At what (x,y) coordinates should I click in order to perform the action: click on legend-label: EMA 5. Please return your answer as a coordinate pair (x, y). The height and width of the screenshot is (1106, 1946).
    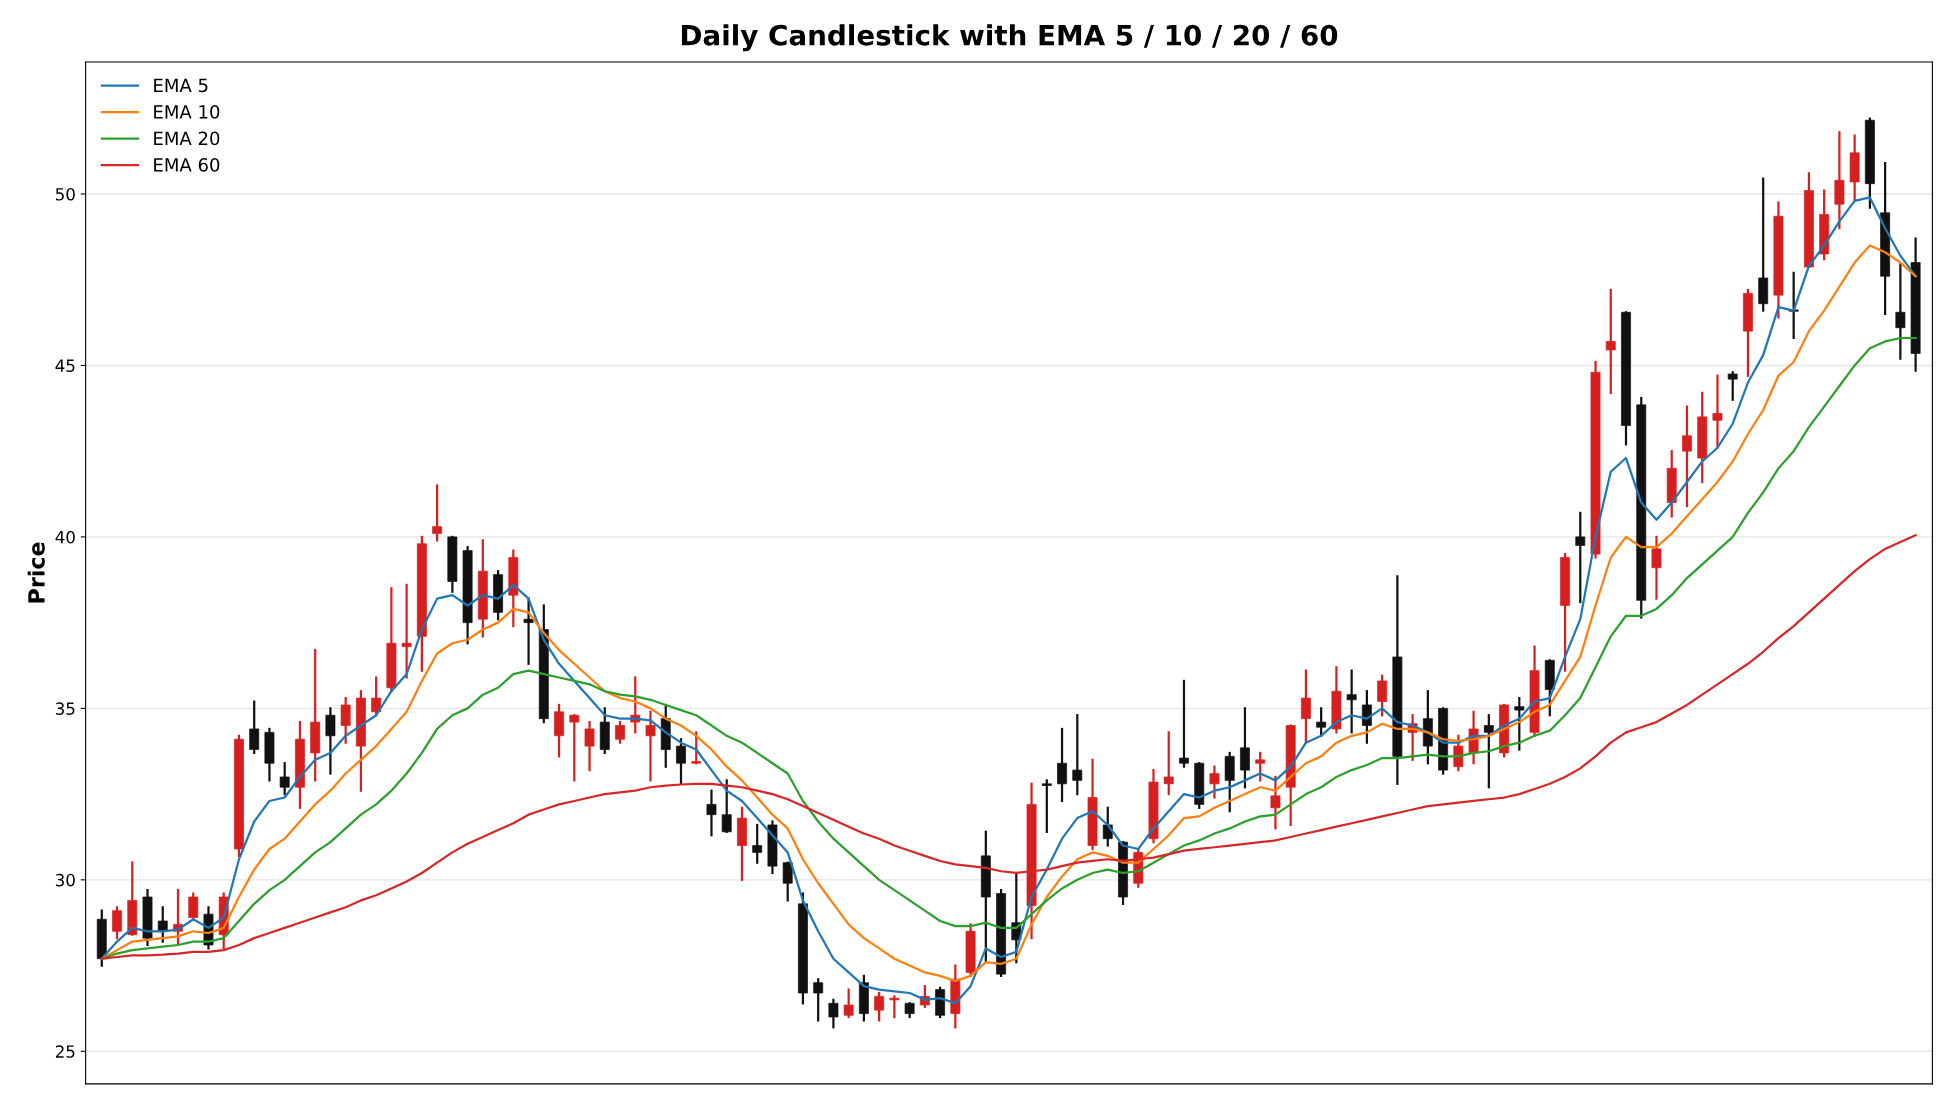
    Looking at the image, I should click on (181, 85).